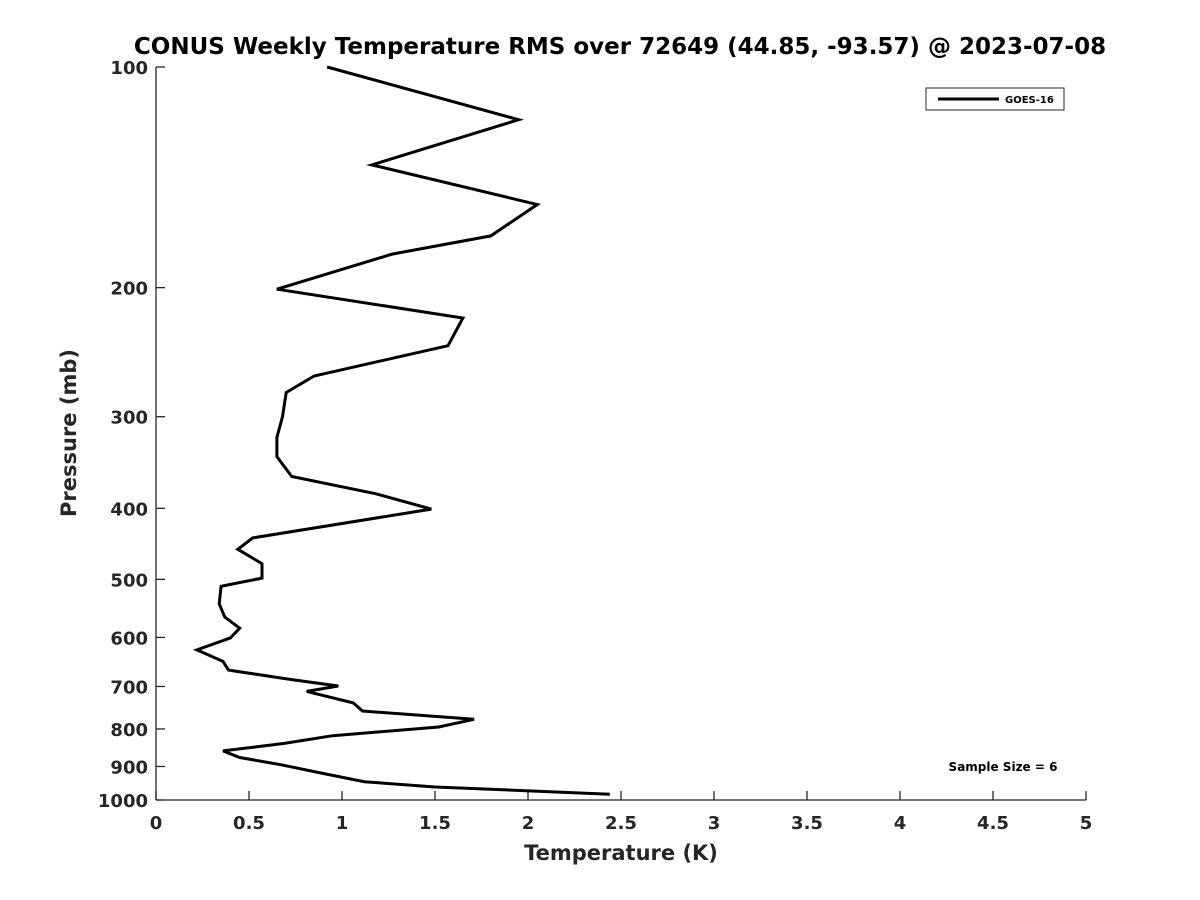 The image size is (1200, 900). Describe the element at coordinates (621, 812) in the screenshot. I see `x-ticks: 0 0.5 1 1.5 2 2.5 3 3.5 4 4.5 5` at that location.